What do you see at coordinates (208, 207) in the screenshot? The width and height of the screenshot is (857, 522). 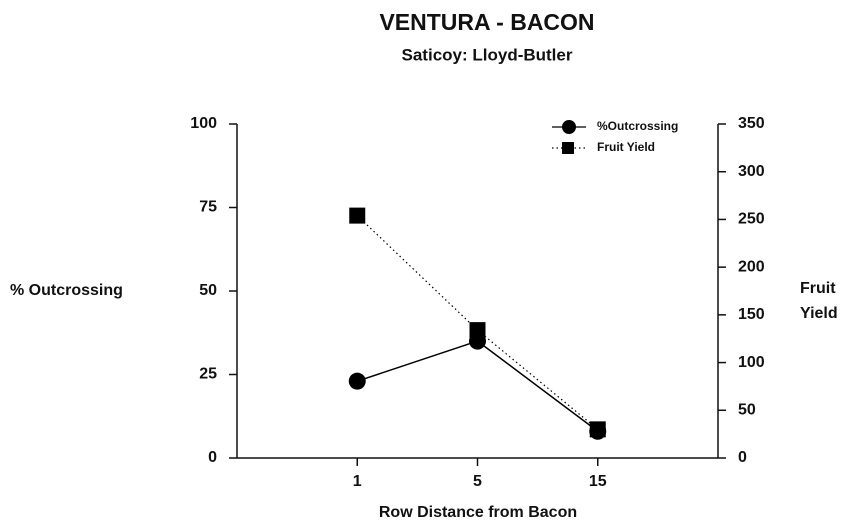 I see `y-tick-label: 75` at bounding box center [208, 207].